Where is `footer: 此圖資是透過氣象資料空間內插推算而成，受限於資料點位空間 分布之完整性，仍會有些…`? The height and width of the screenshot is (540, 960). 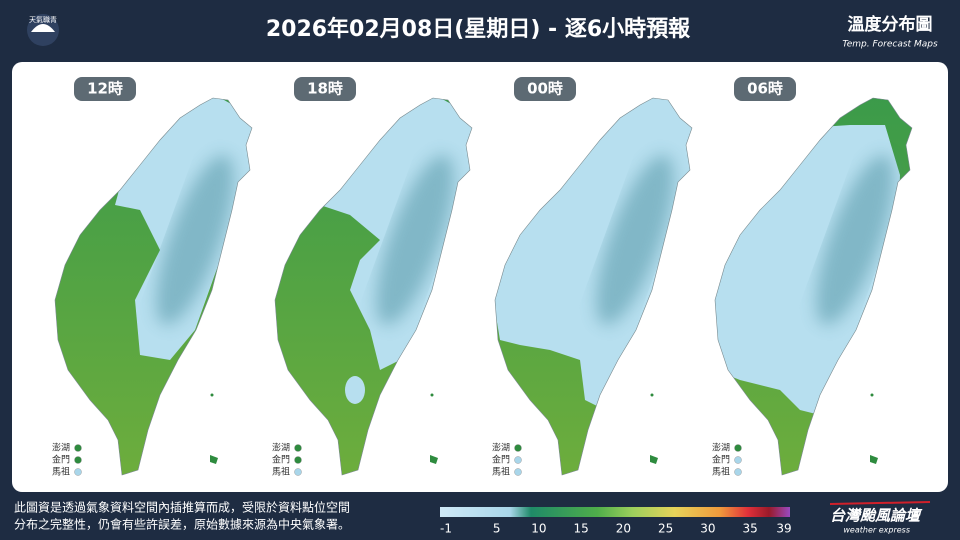
footer: 此圖資是透過氣象資料空間內插推算而成，受限於資料點位空間 分布之完整性，仍會有些… is located at coordinates (472, 518).